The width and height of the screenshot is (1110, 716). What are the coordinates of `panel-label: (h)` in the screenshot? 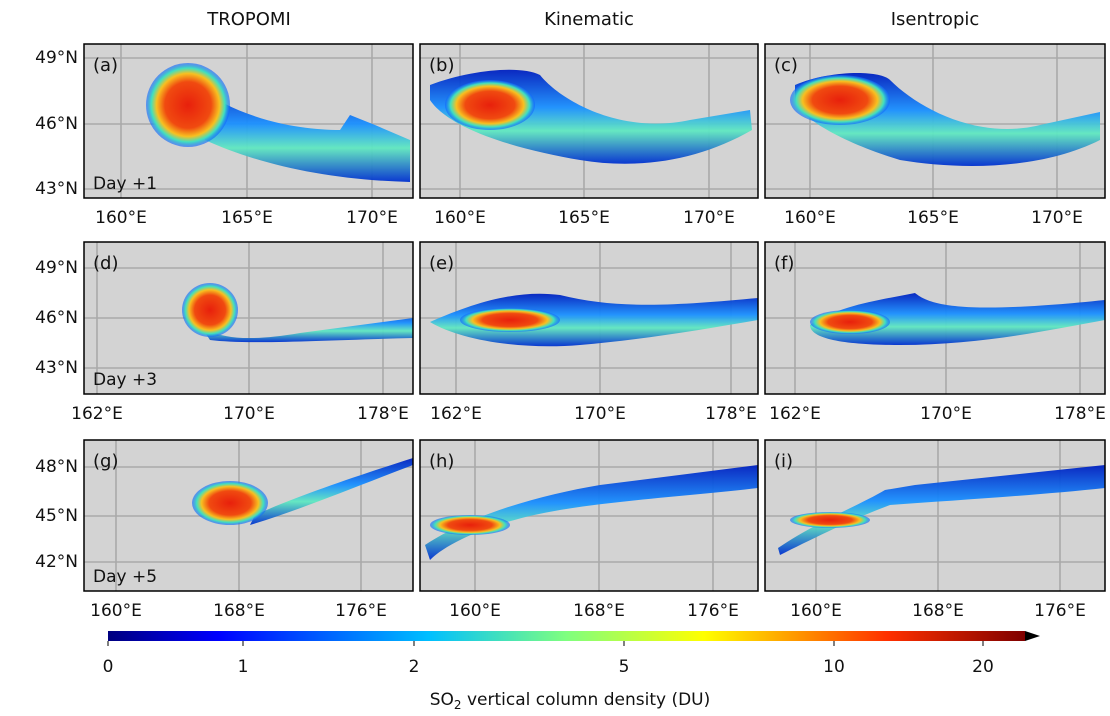 It's located at (441, 461).